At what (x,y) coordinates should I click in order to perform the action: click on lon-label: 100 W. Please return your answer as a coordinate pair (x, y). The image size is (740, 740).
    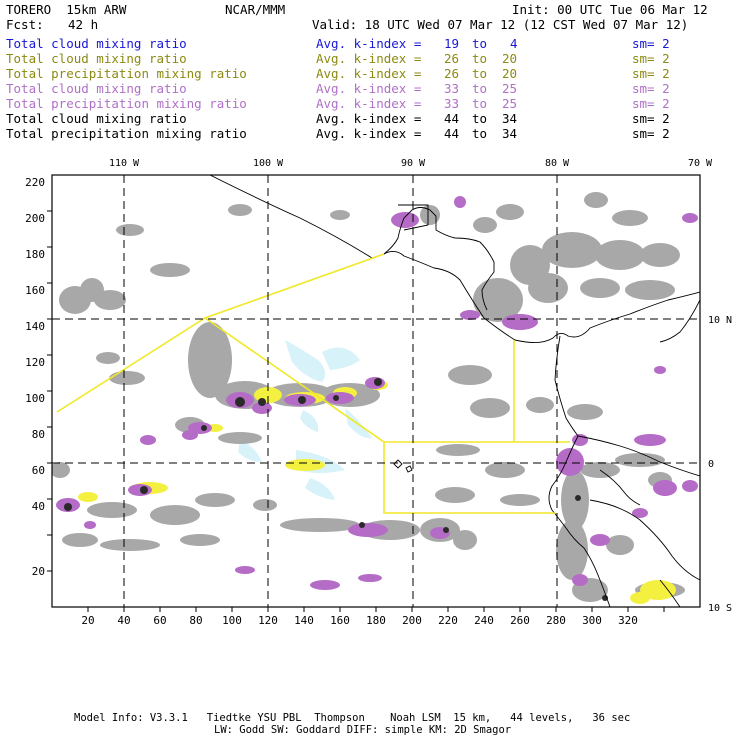
    Looking at the image, I should click on (268, 163).